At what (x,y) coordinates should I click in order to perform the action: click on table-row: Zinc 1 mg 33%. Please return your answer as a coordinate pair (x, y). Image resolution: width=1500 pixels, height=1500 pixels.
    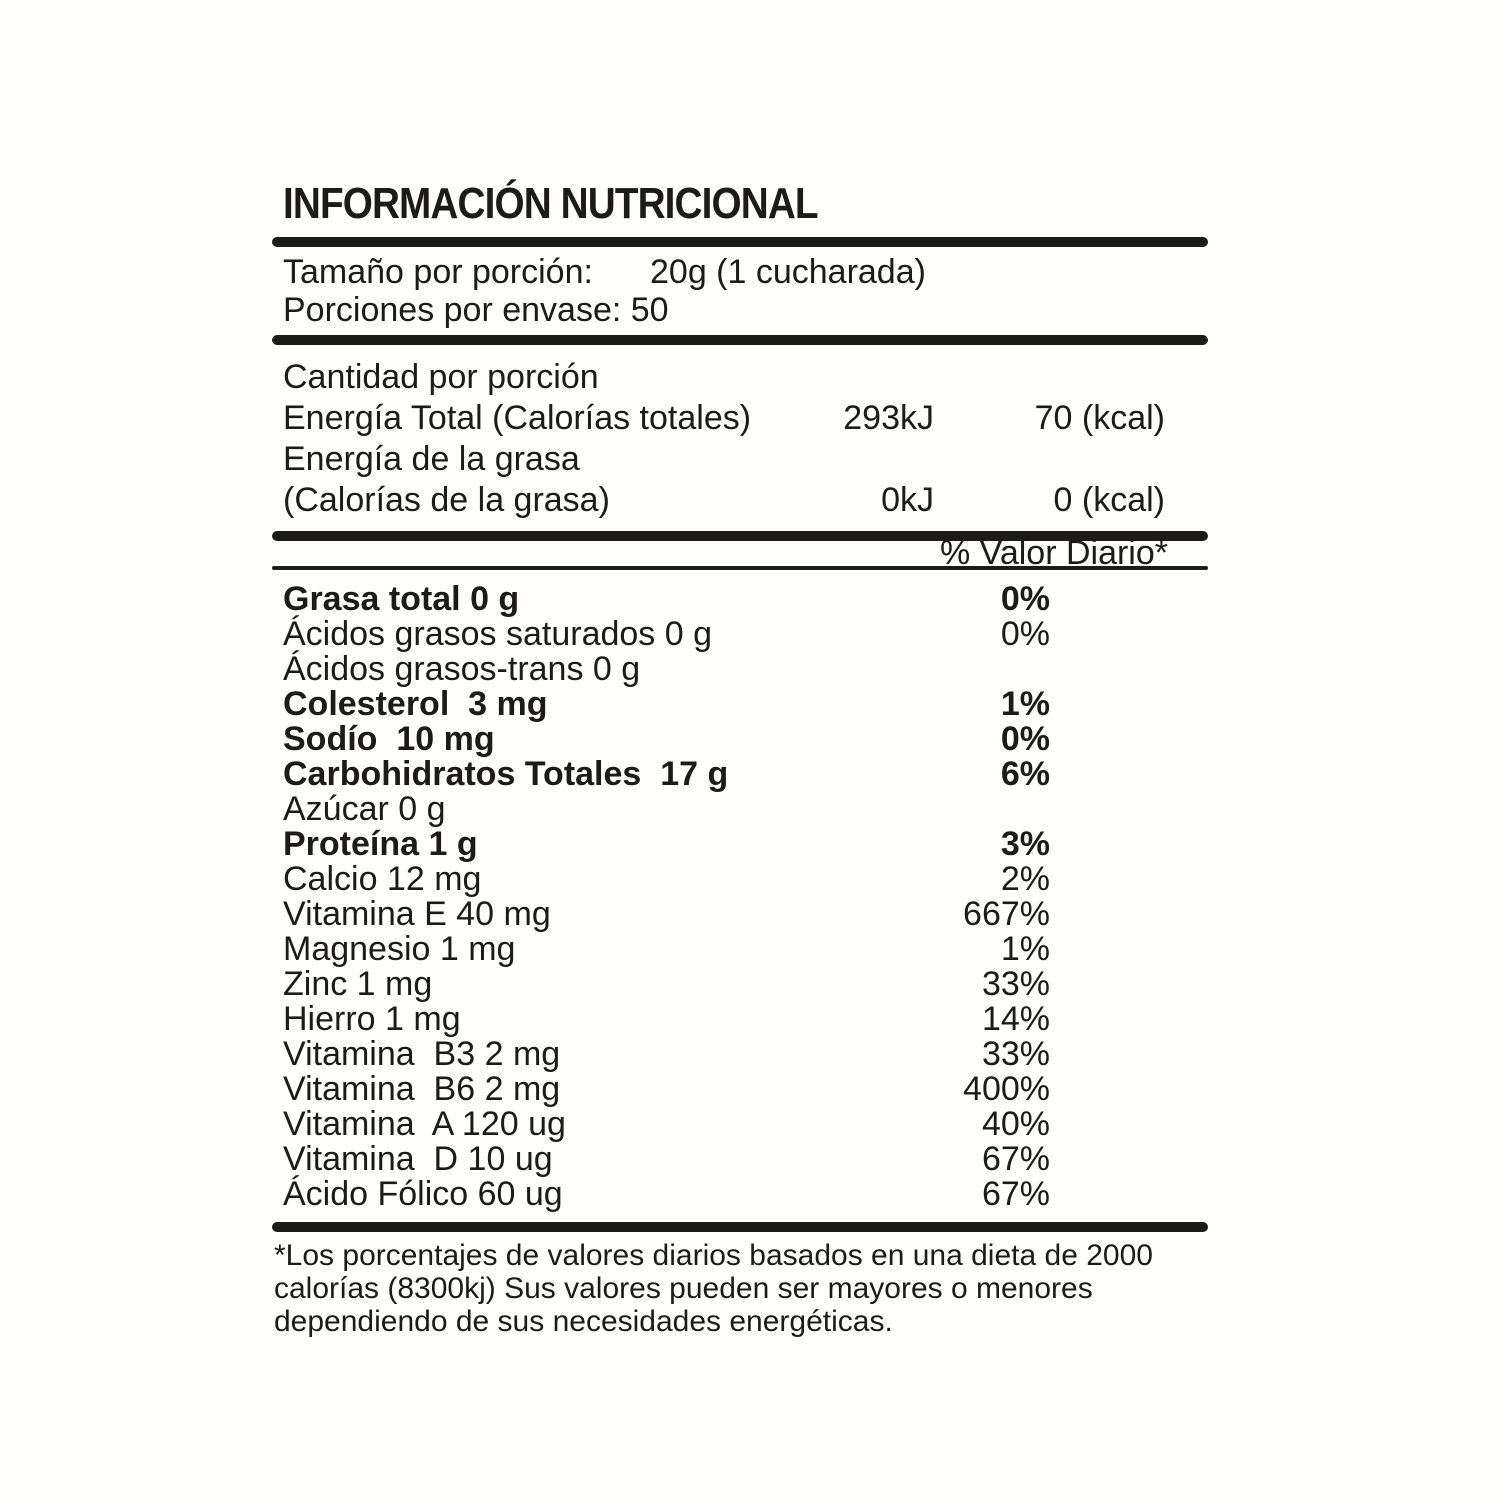
    Looking at the image, I should click on (666, 984).